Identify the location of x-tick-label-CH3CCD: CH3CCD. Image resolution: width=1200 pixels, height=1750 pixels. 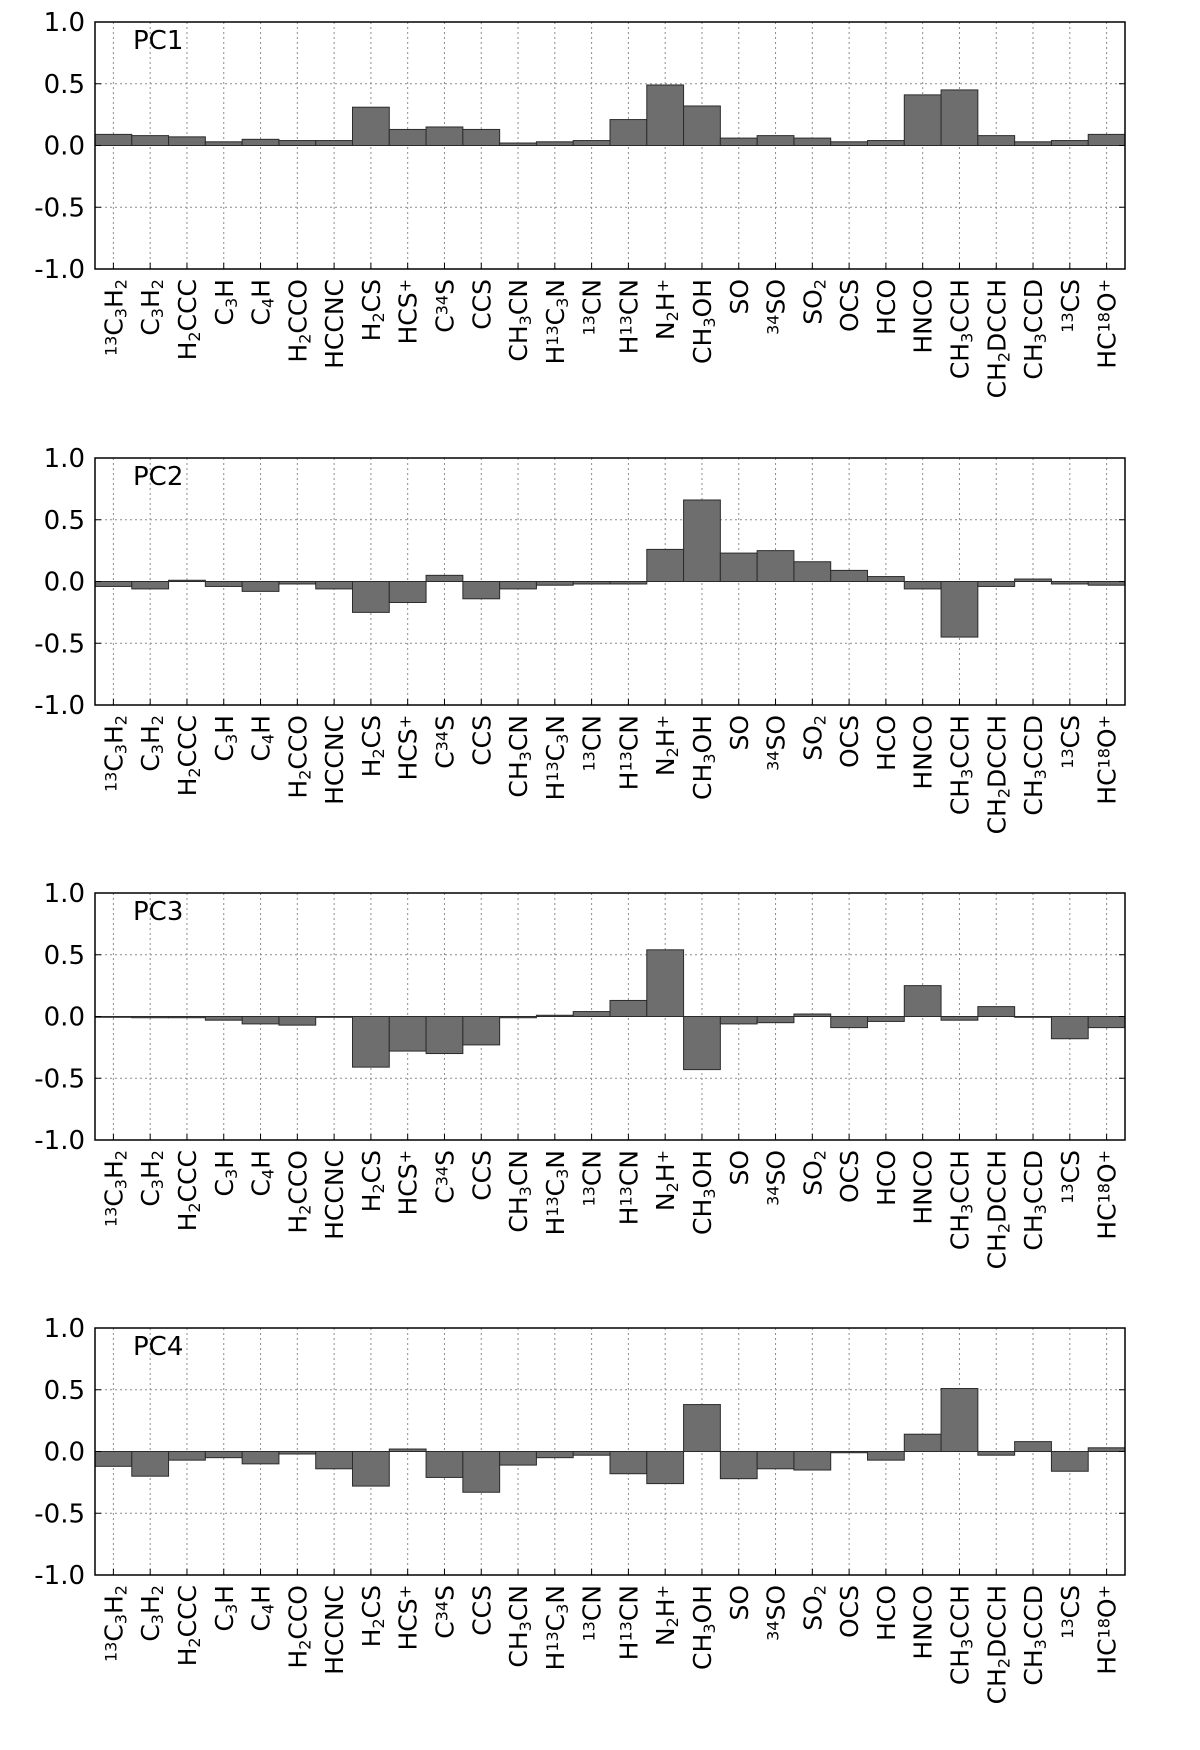
(1034, 329).